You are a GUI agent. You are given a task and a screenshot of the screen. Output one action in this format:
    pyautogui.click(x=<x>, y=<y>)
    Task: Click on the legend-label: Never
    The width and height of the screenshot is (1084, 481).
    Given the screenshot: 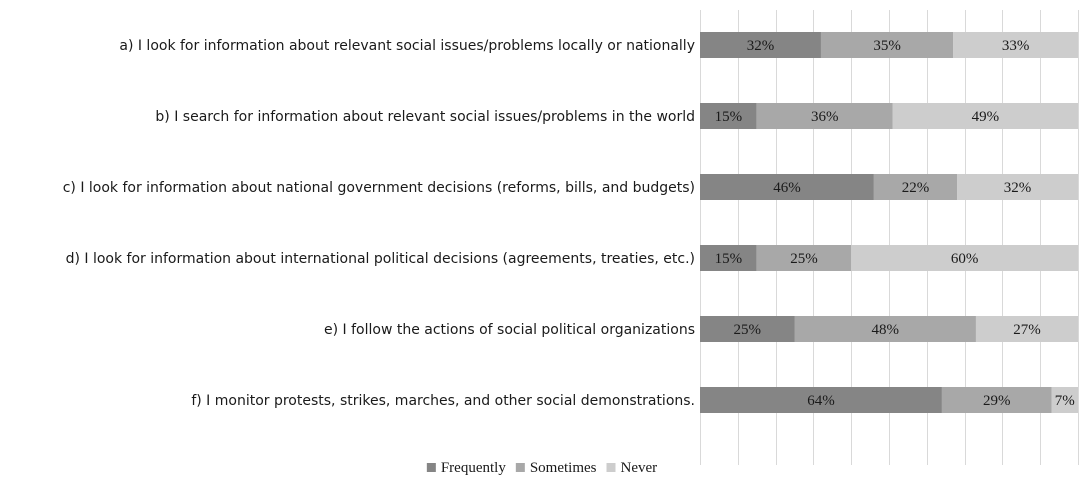 What is the action you would take?
    pyautogui.click(x=639, y=468)
    